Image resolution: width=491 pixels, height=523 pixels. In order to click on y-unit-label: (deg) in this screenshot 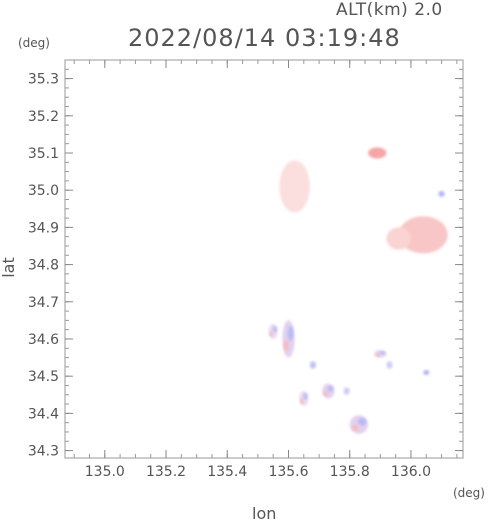, I will do `click(34, 43)`.